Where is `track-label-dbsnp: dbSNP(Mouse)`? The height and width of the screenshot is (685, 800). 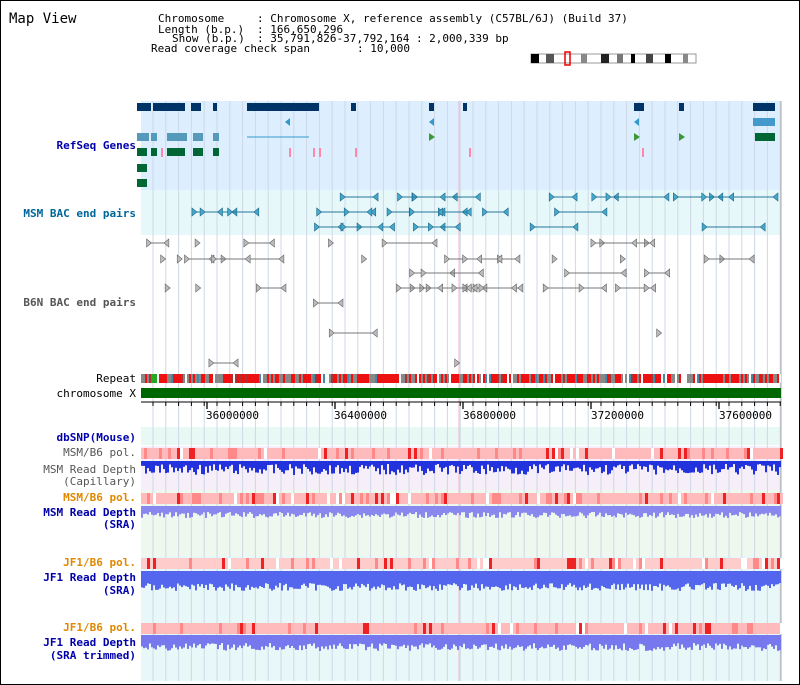 track-label-dbsnp: dbSNP(Mouse) is located at coordinates (96, 437).